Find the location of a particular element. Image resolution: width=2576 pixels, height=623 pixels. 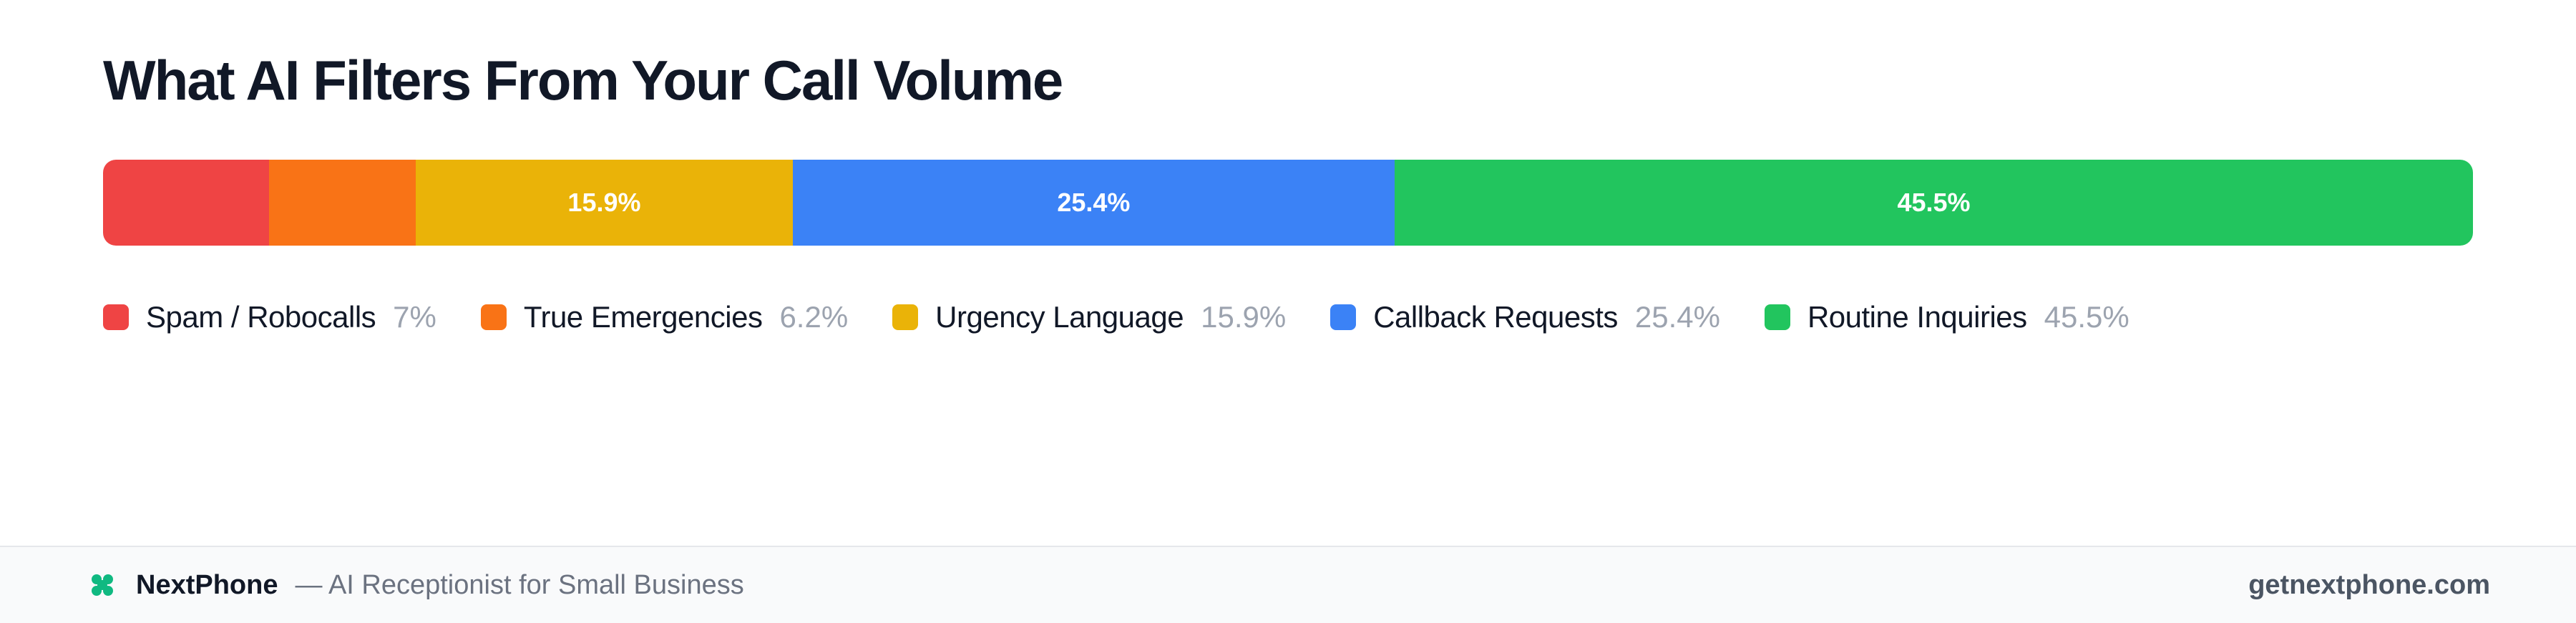

legend-label: Callback Requests is located at coordinates (1495, 317).